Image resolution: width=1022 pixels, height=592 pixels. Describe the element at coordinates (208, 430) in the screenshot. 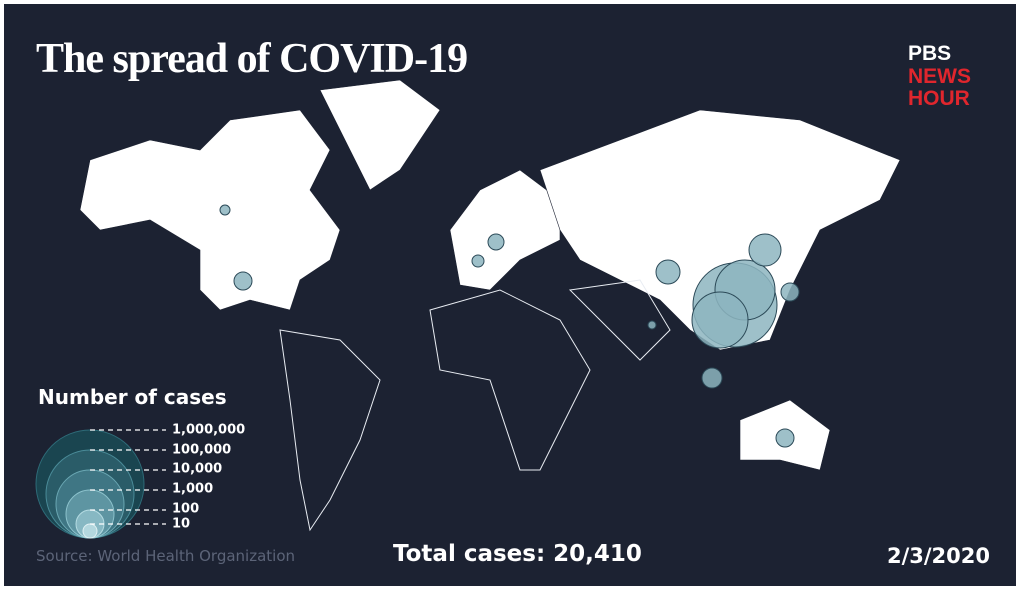

I see `legend-label: 1,000,000` at that location.